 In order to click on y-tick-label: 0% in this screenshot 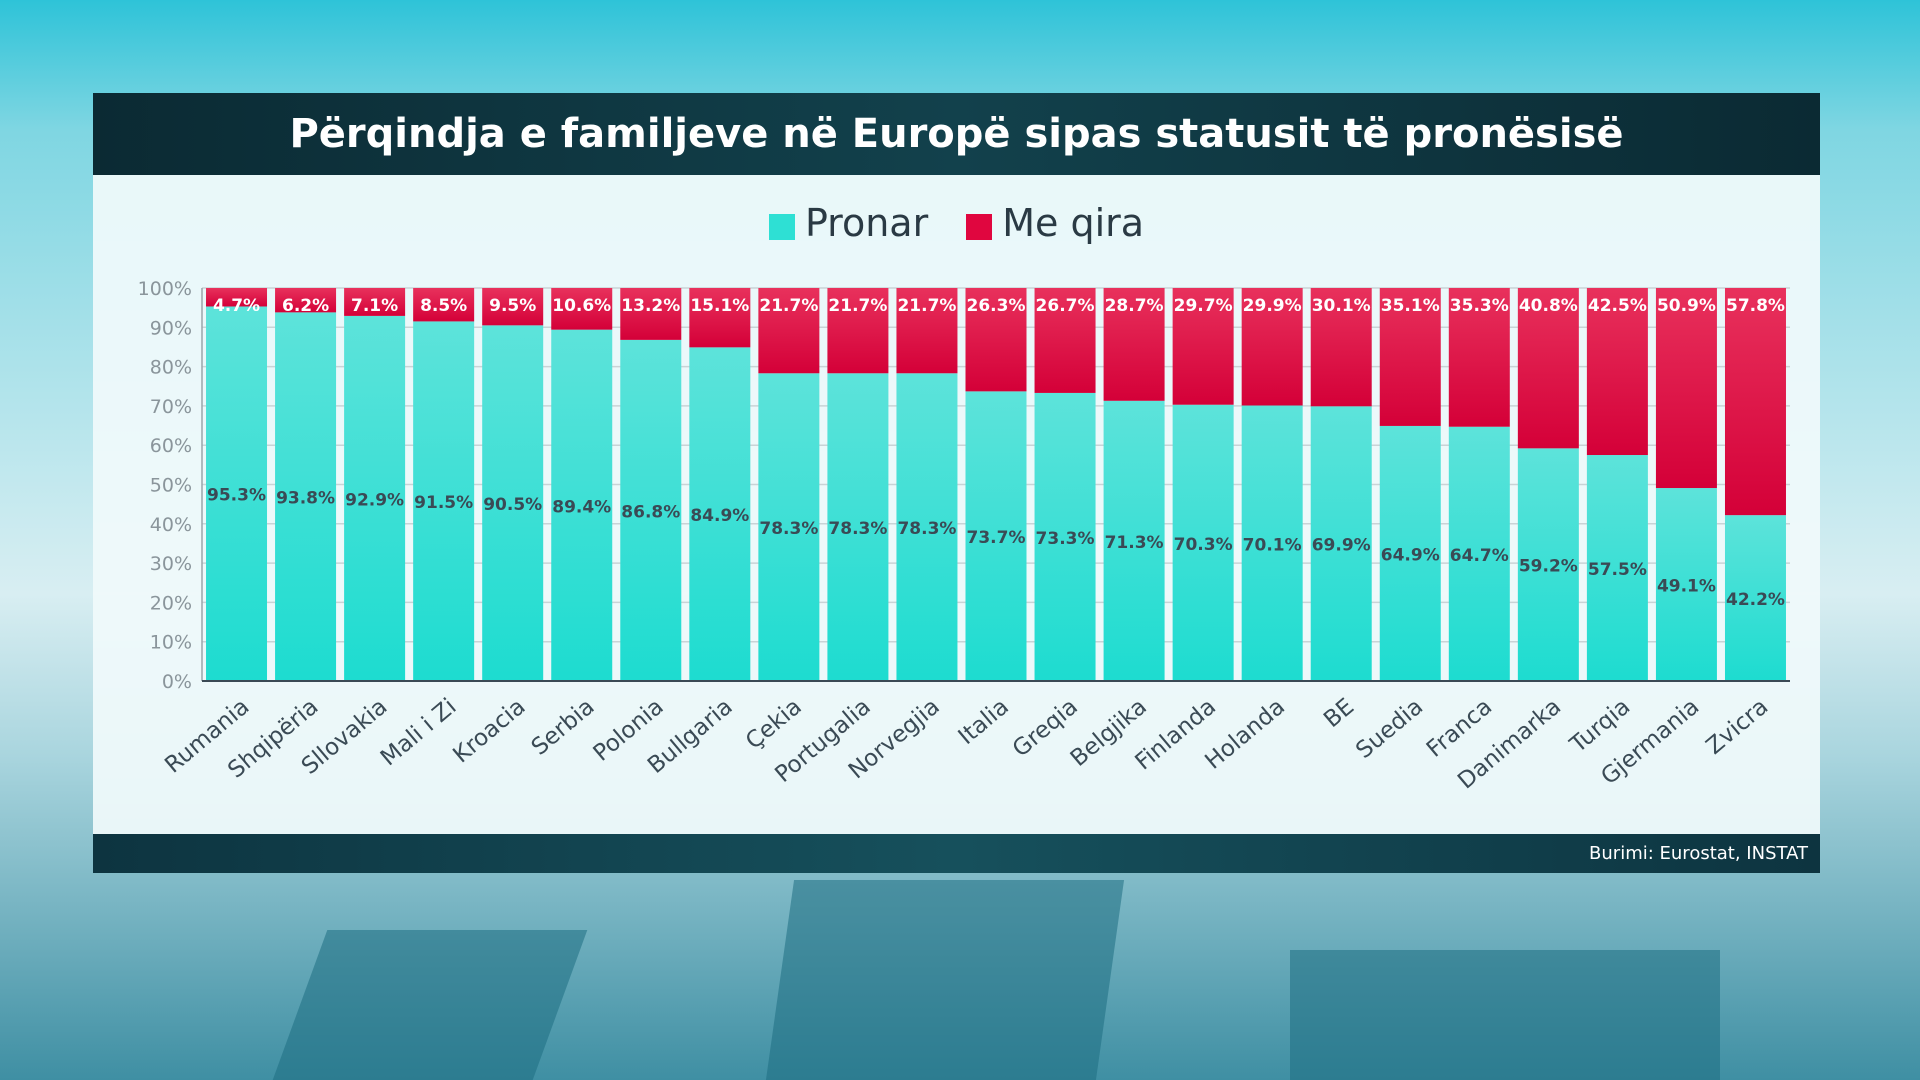, I will do `click(177, 682)`.